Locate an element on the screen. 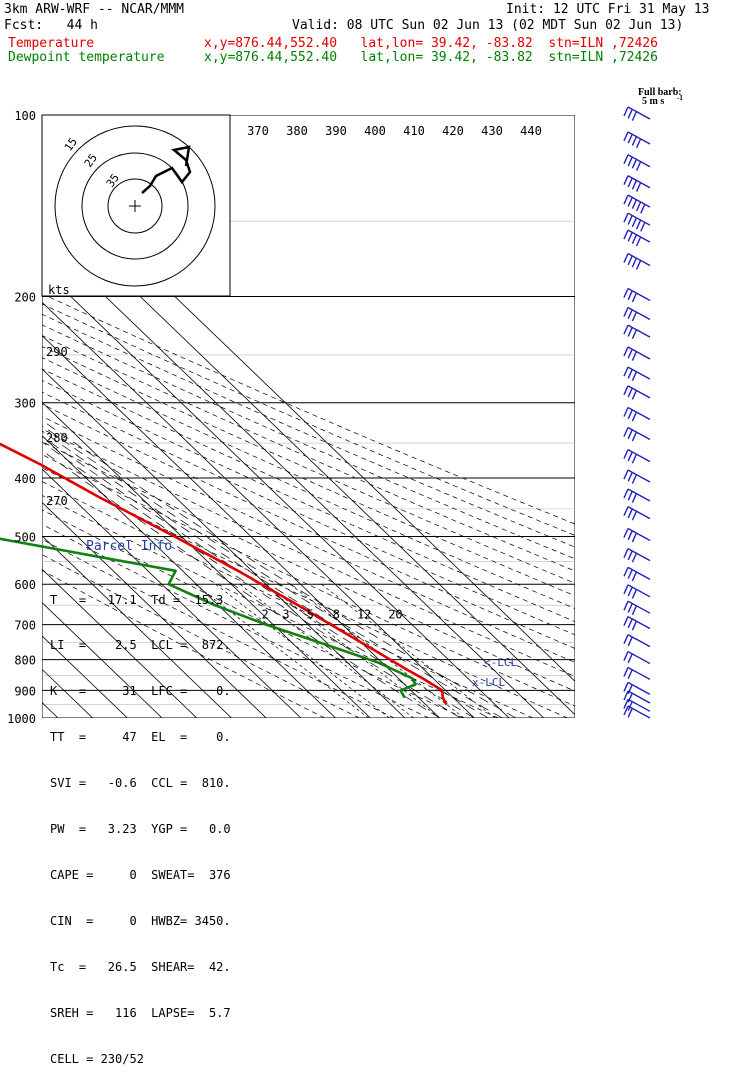  moist-adiabat is located at coordinates (241, 583).